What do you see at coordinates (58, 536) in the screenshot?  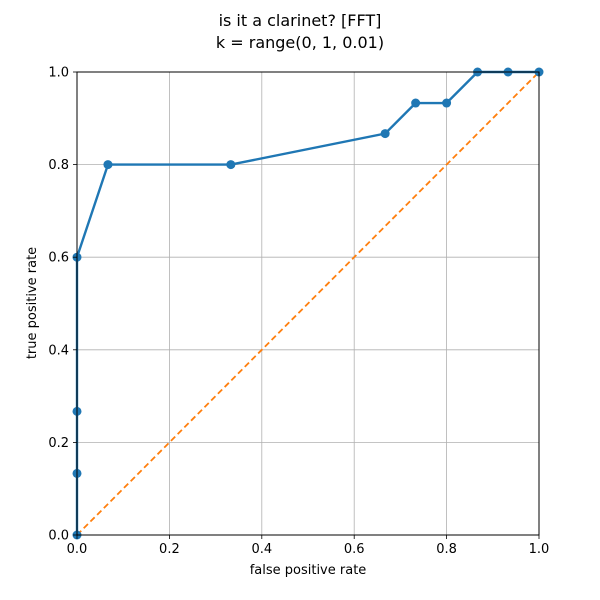 I see `y-tick-label: 0.0` at bounding box center [58, 536].